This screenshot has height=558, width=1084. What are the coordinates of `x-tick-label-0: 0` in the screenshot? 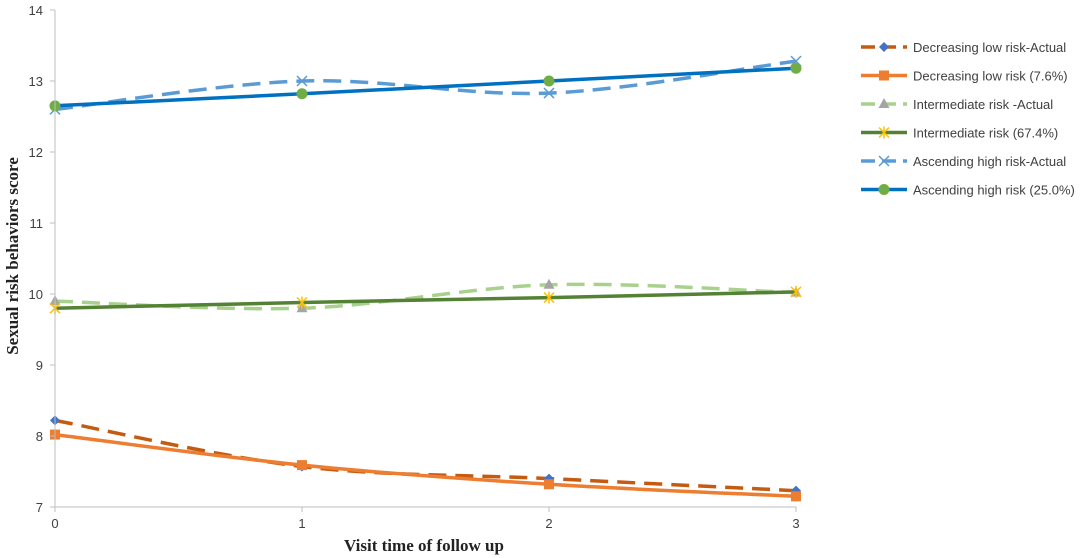 It's located at (54, 523).